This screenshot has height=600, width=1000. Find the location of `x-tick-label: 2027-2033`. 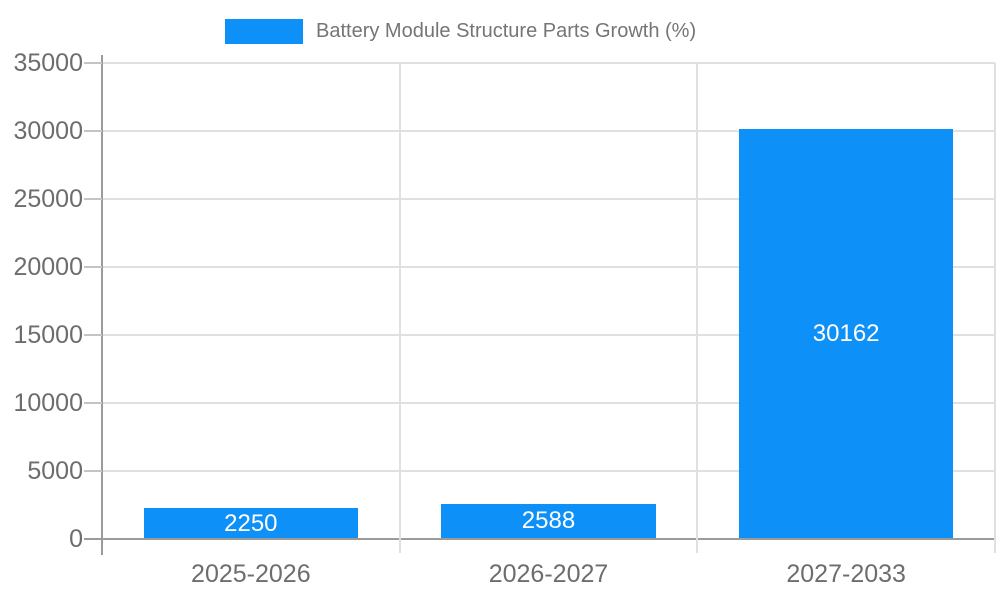

x-tick-label: 2027-2033 is located at coordinates (846, 574).